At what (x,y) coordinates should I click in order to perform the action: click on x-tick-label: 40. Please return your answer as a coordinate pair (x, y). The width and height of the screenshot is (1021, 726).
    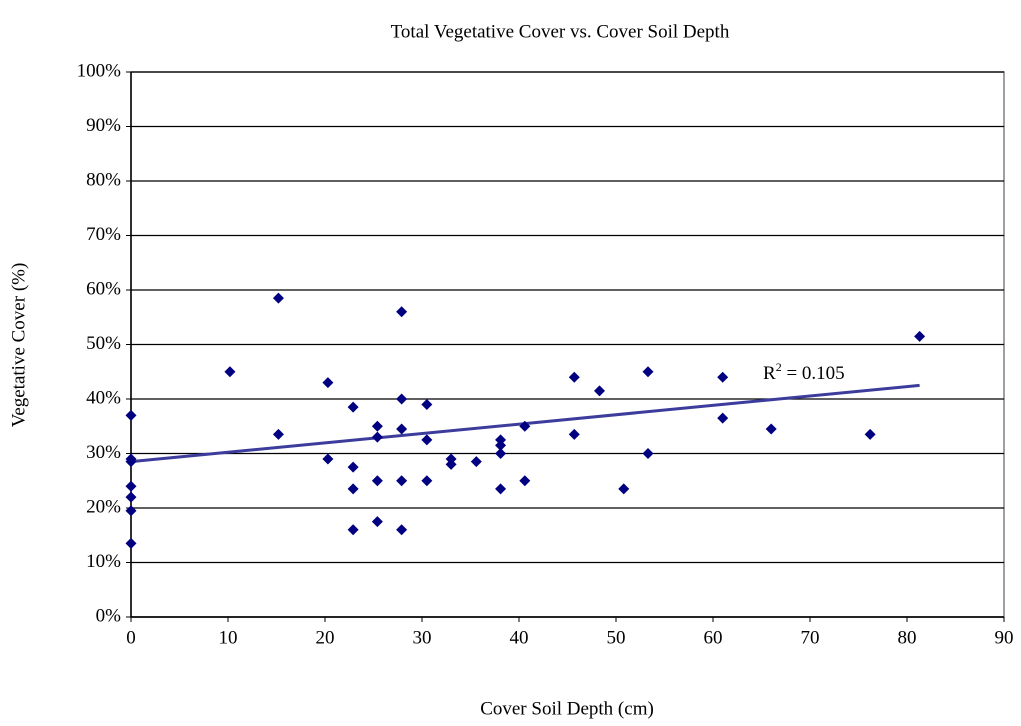
    Looking at the image, I should click on (519, 637).